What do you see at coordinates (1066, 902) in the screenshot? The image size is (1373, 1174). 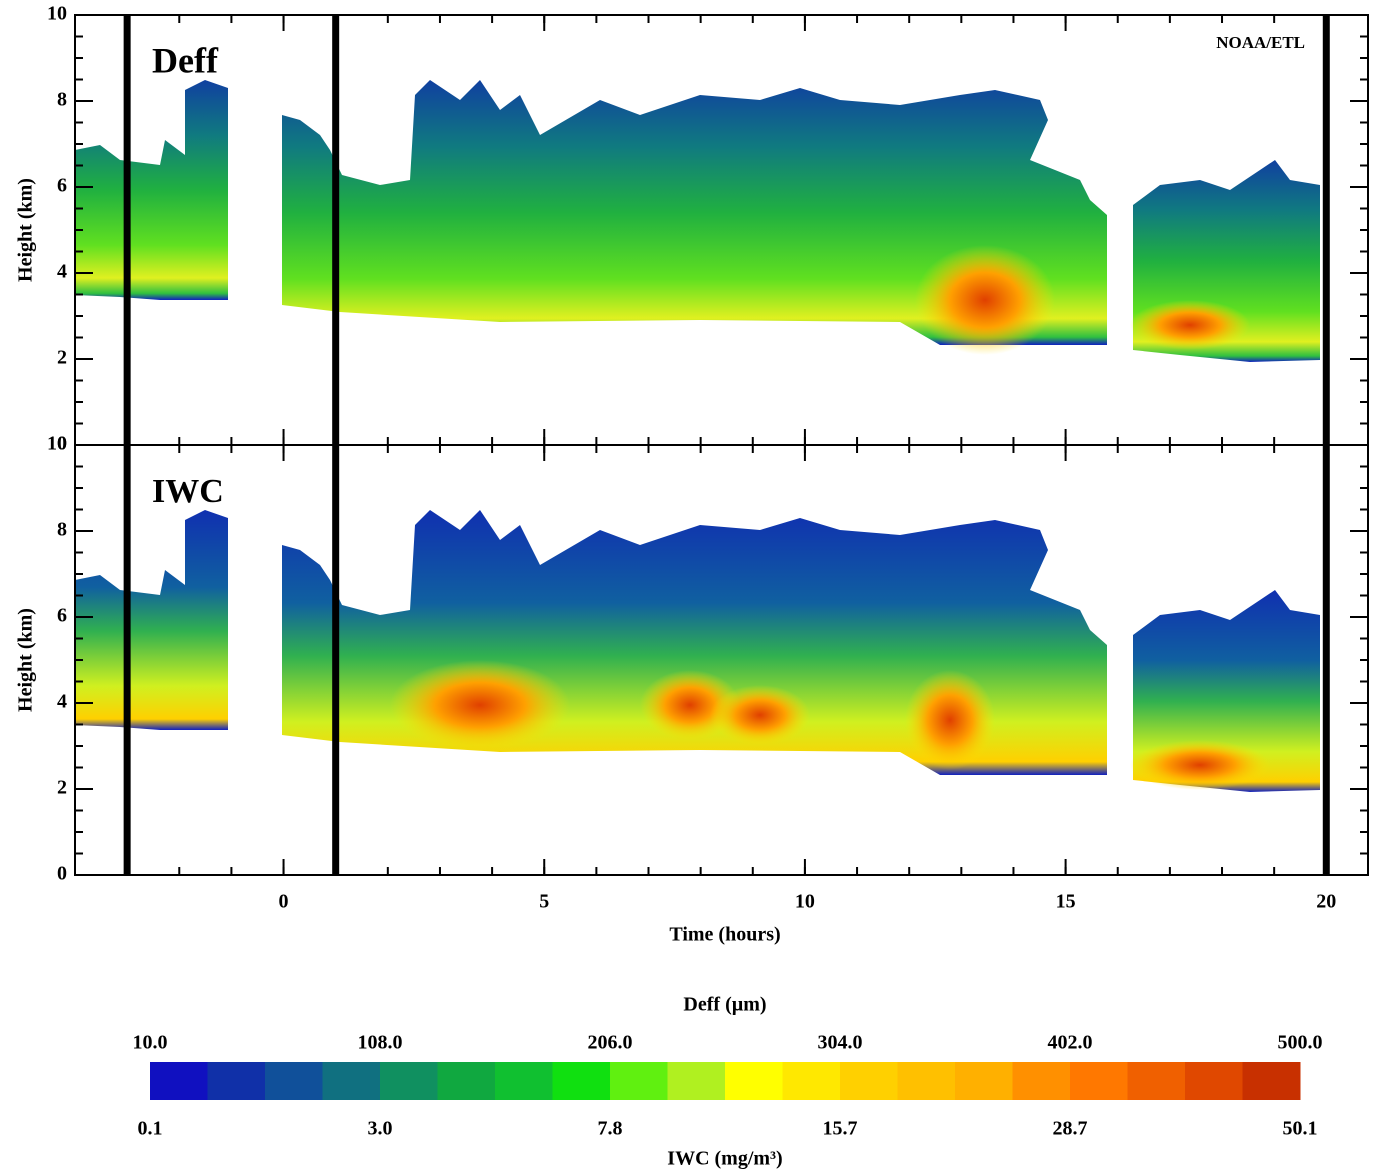 I see `x-tick-label: 15` at bounding box center [1066, 902].